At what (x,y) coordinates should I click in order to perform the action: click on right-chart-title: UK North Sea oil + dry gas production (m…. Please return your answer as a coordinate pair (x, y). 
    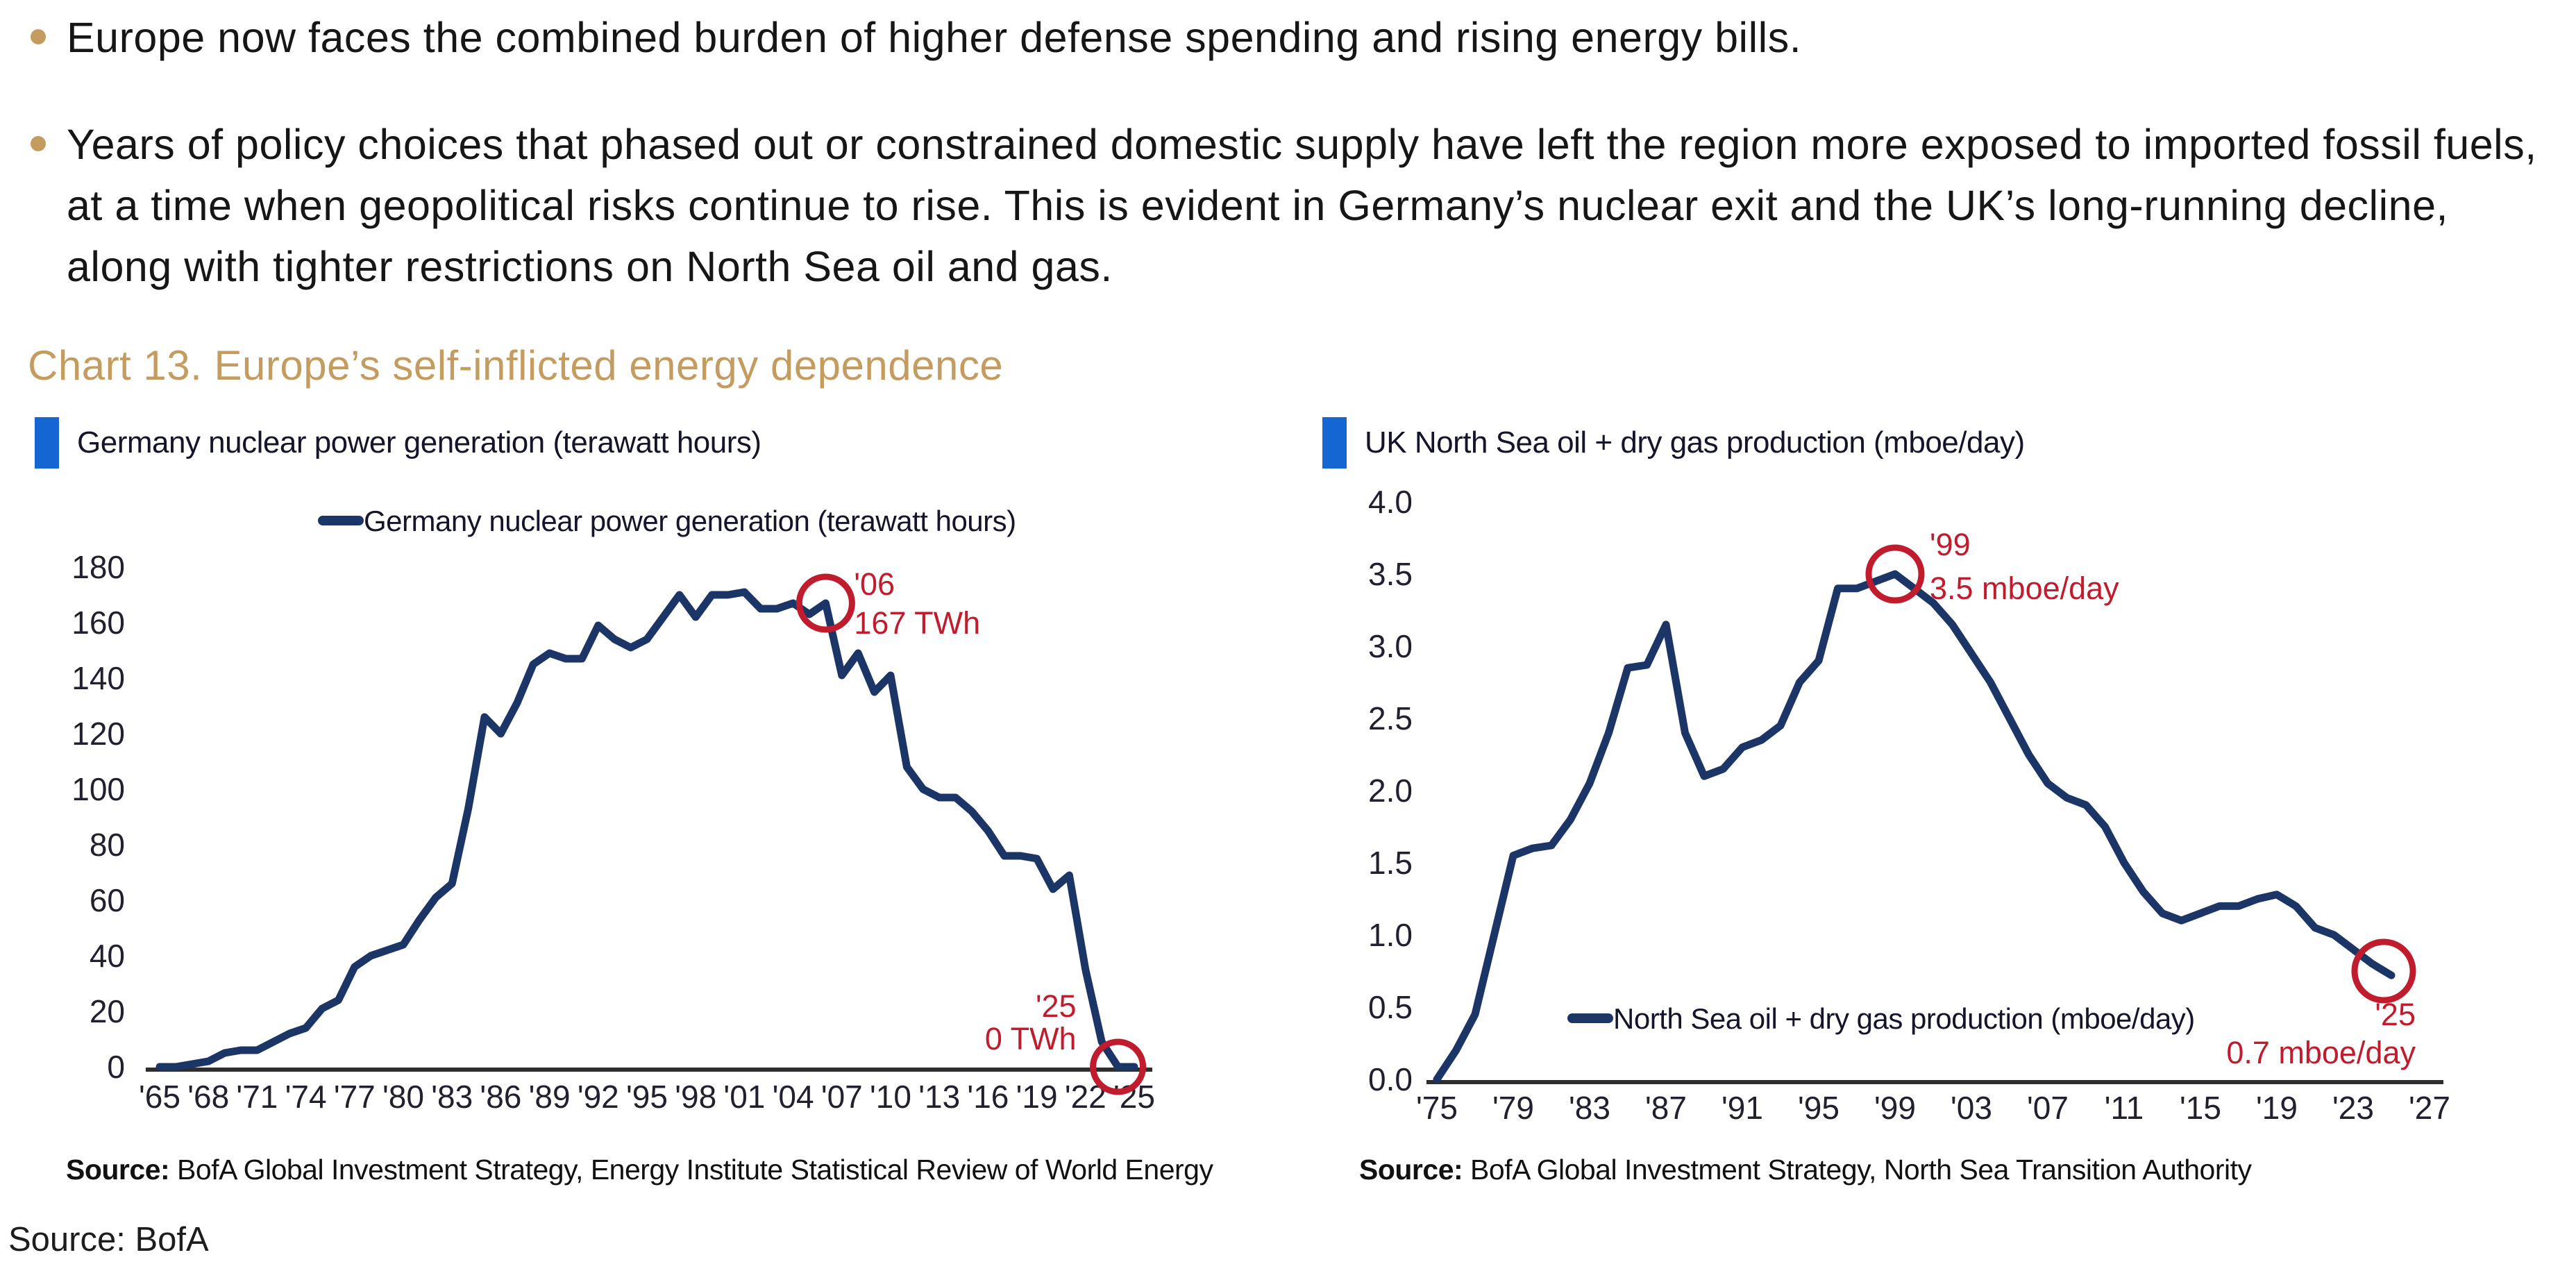
    Looking at the image, I should click on (1695, 442).